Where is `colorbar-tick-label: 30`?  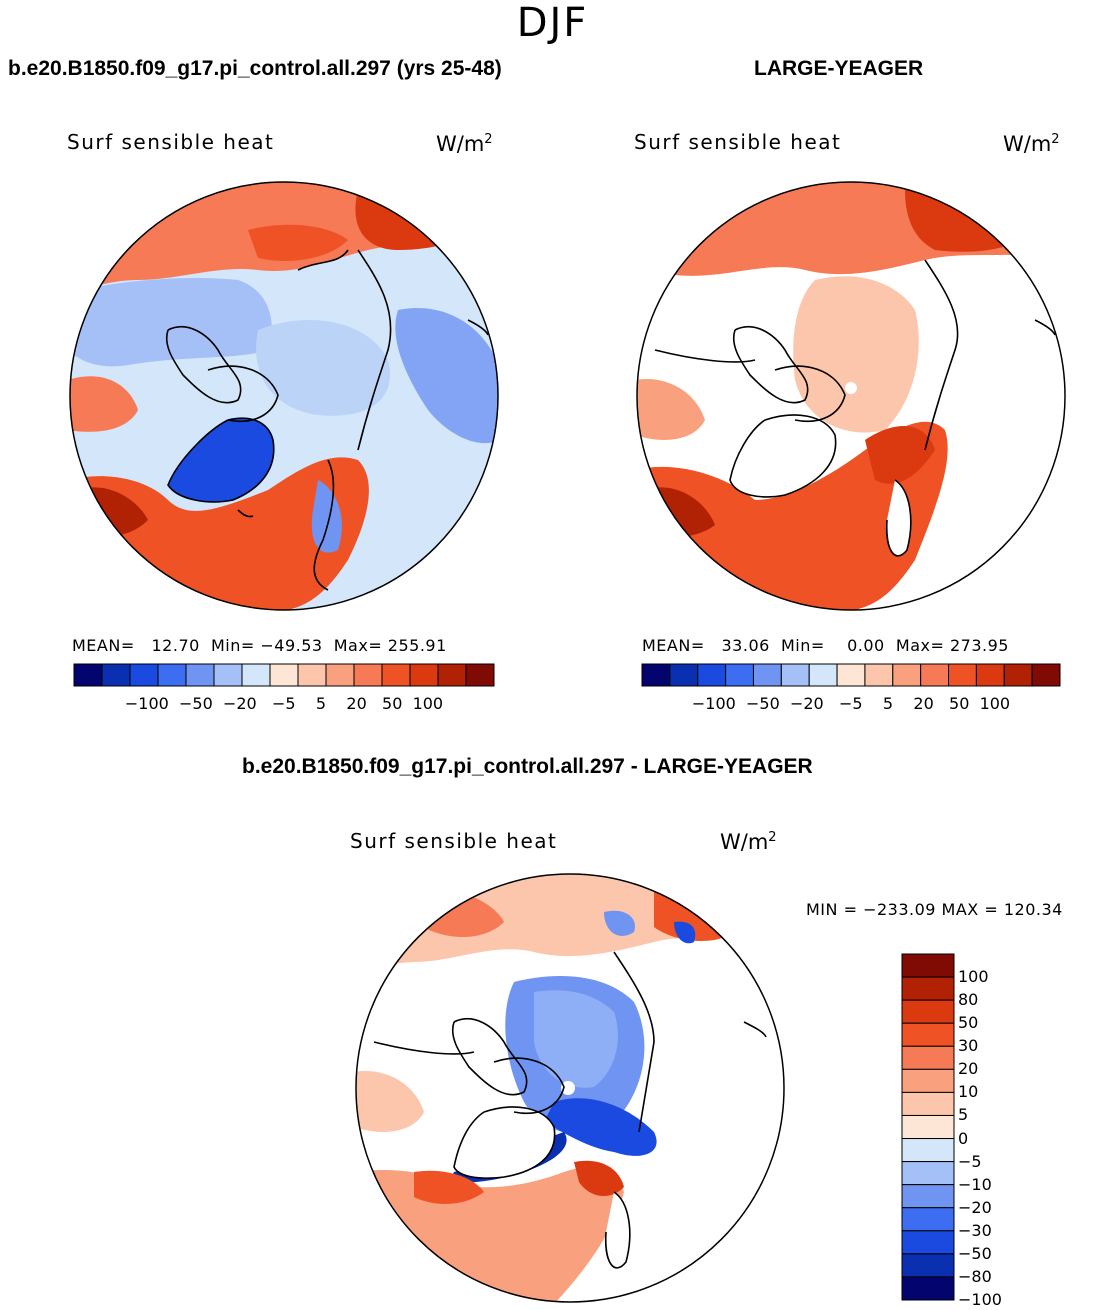 colorbar-tick-label: 30 is located at coordinates (968, 1046).